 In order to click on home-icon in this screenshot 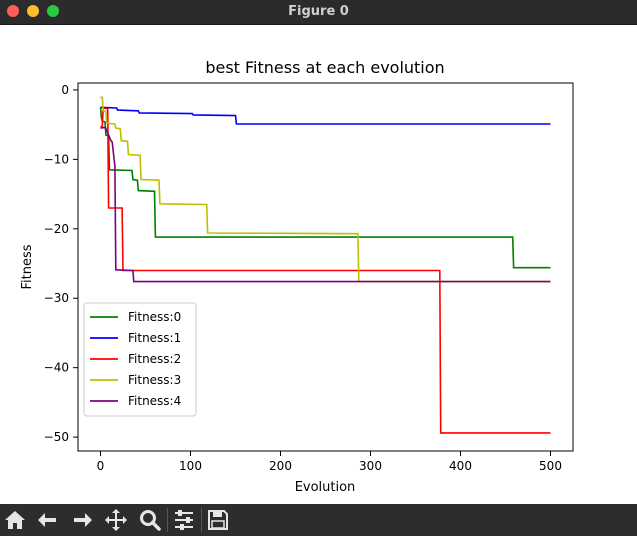, I will do `click(15, 520)`.